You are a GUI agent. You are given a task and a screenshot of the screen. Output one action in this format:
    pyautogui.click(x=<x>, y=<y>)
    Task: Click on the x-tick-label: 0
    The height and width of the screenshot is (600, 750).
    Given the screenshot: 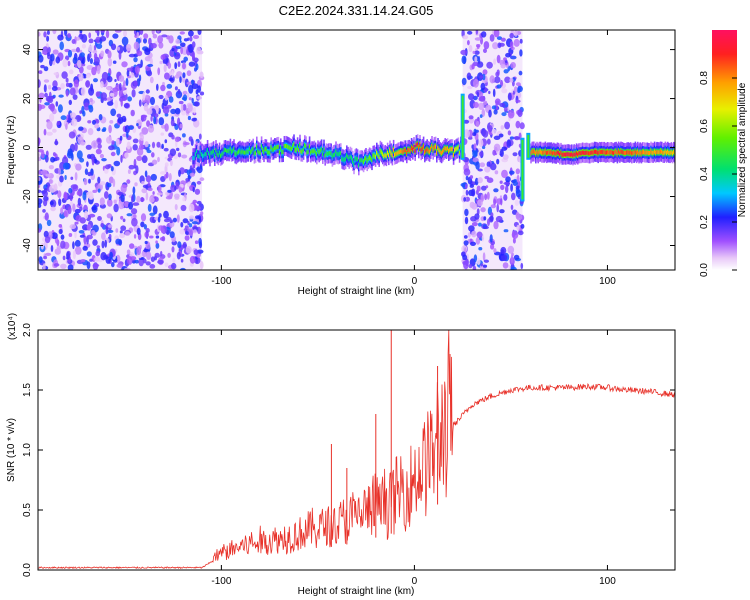 What is the action you would take?
    pyautogui.click(x=415, y=581)
    